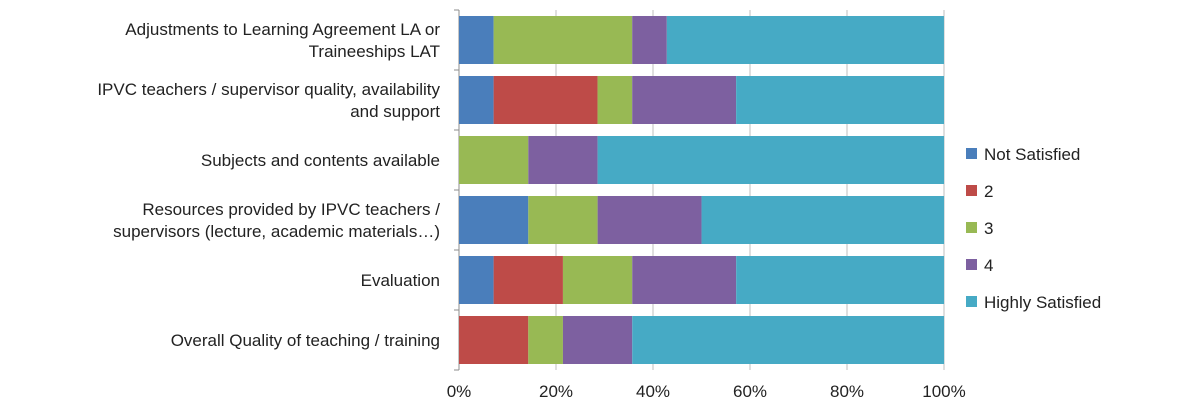  What do you see at coordinates (1033, 228) in the screenshot?
I see `legend: Not Satisfied 2 3 4 Highly Satisfied` at bounding box center [1033, 228].